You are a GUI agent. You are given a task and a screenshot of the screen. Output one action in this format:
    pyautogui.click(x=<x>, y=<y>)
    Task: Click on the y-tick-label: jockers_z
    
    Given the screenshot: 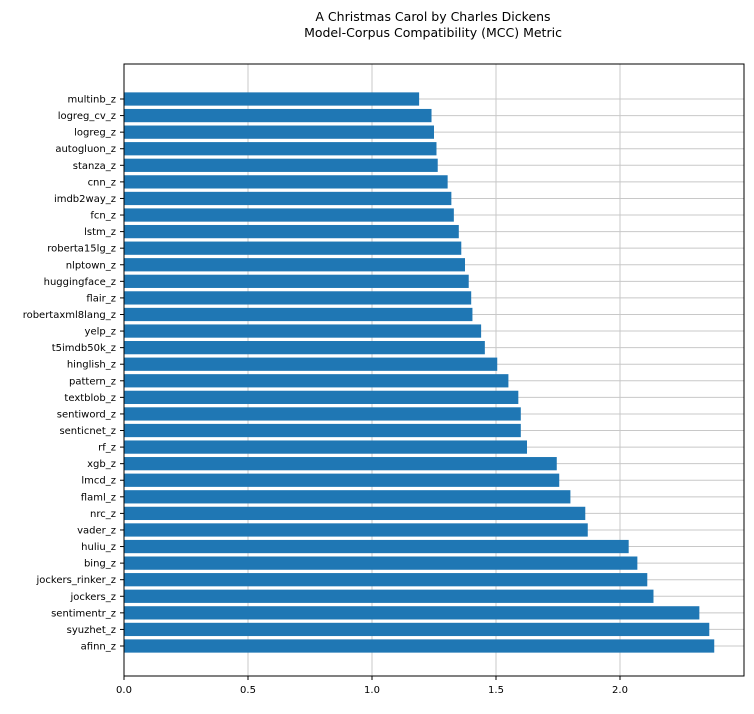 What is the action you would take?
    pyautogui.click(x=92, y=597)
    